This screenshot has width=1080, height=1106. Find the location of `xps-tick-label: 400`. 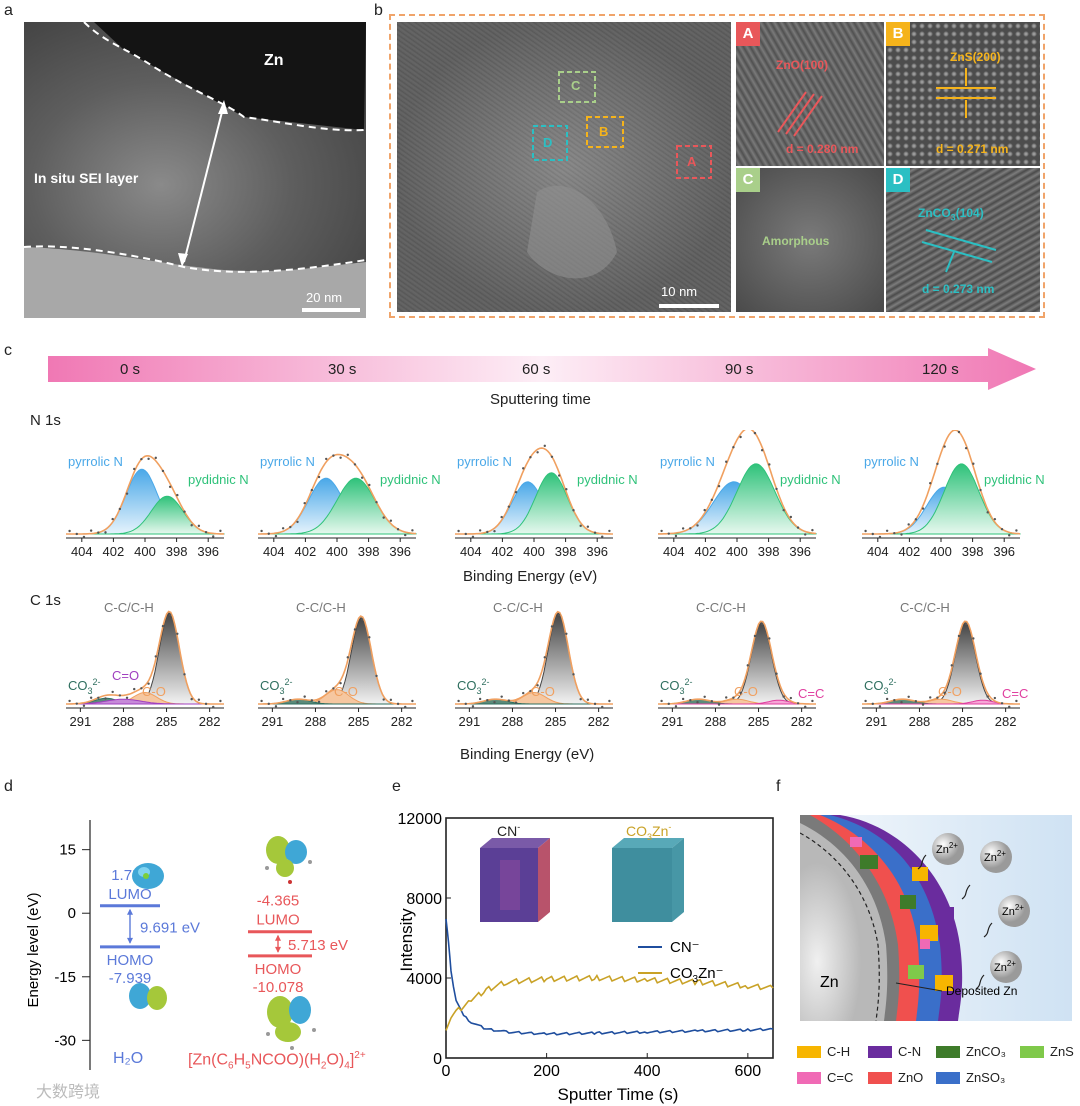

xps-tick-label: 400 is located at coordinates (337, 551).